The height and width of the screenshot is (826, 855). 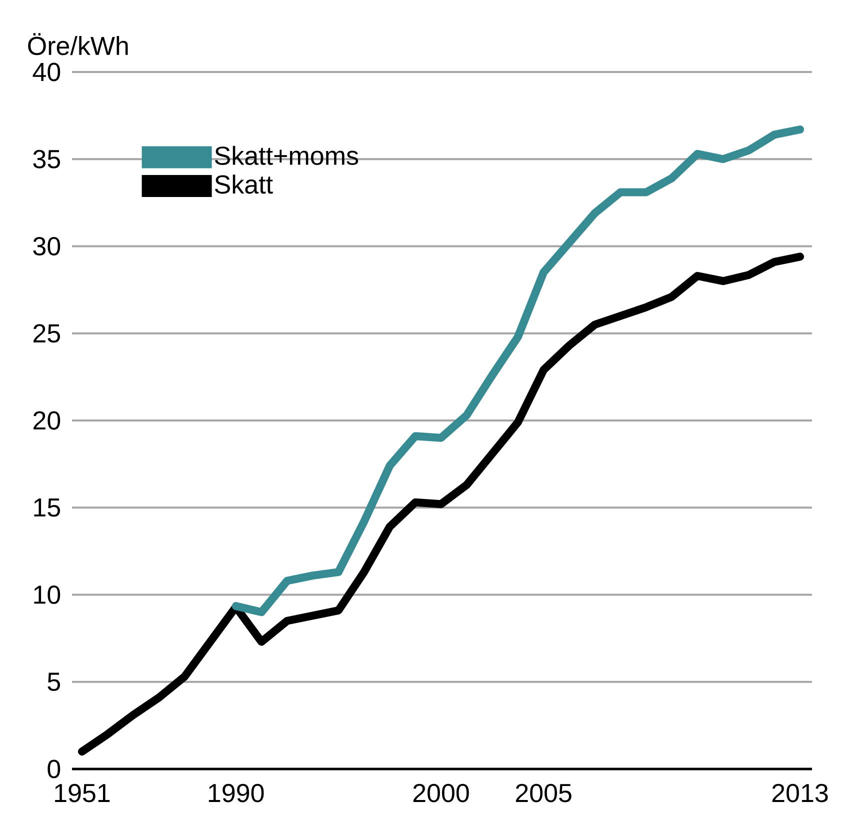 What do you see at coordinates (78, 44) in the screenshot?
I see `y-axis-title: Öre/kWh` at bounding box center [78, 44].